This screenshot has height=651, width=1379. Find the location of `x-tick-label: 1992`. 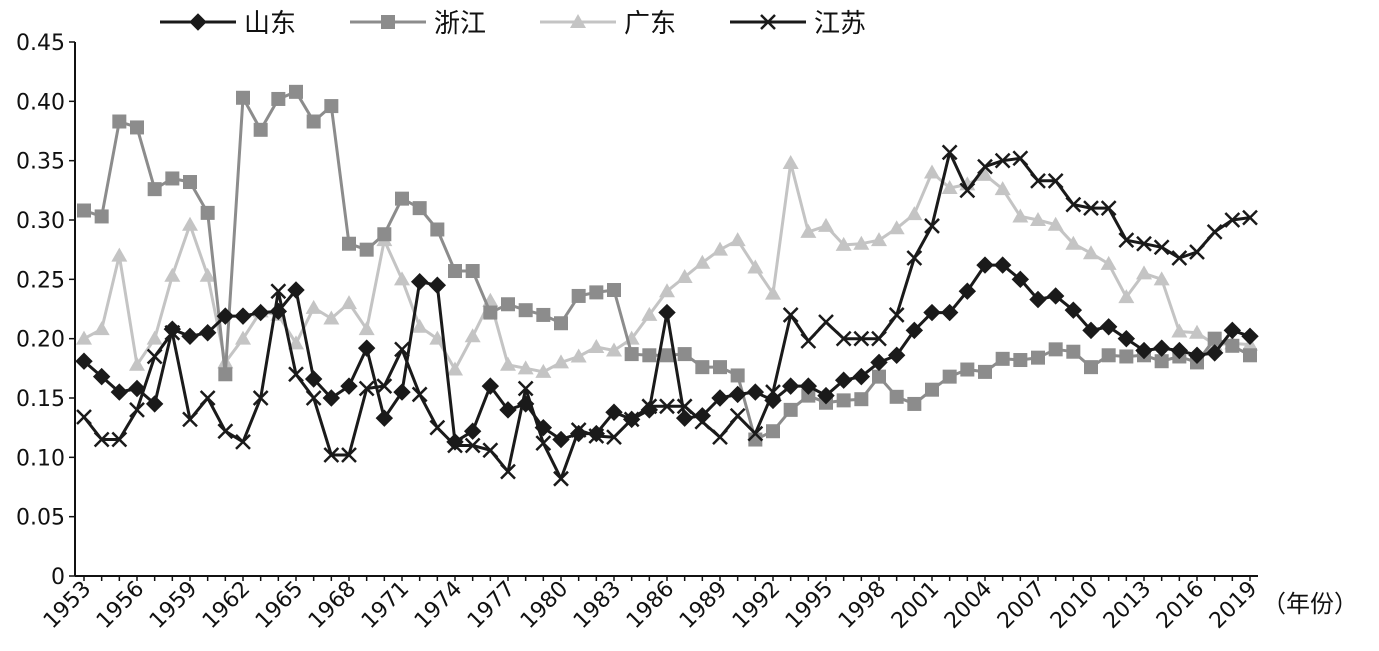

x-tick-label: 1992 is located at coordinates (756, 605).